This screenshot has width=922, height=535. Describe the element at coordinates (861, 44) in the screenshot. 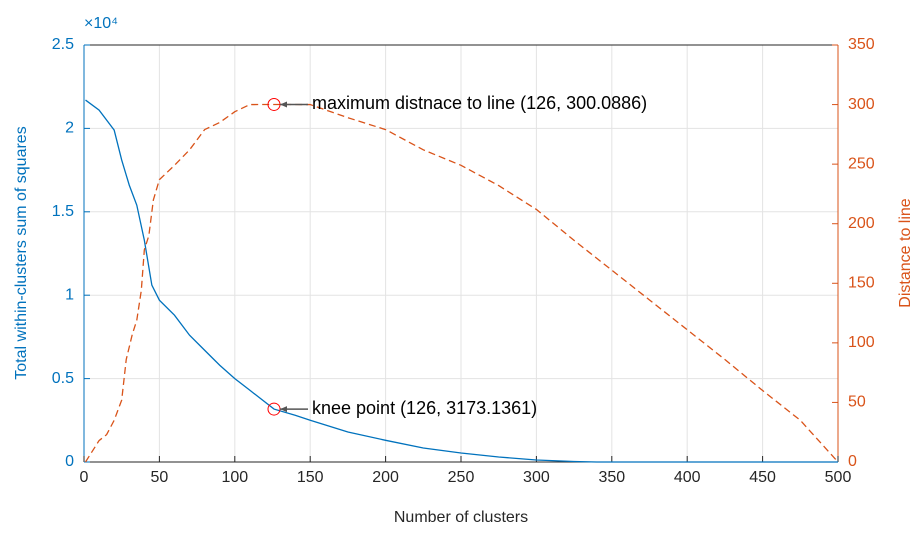

I see `y2-tick-label: 350` at that location.